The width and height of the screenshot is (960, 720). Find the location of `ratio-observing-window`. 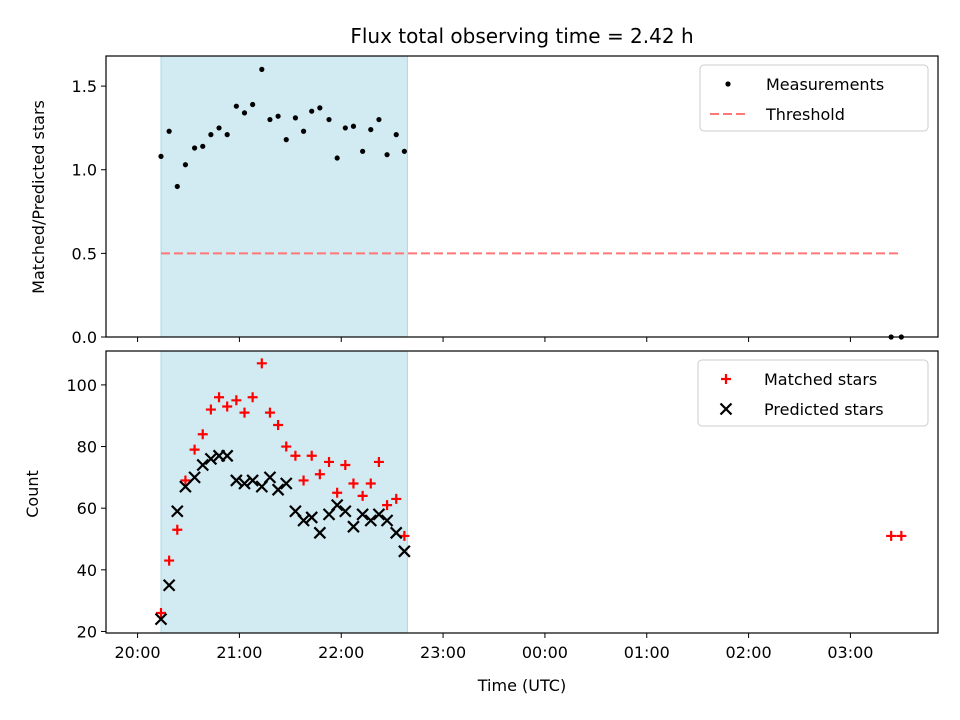

ratio-observing-window is located at coordinates (284, 196).